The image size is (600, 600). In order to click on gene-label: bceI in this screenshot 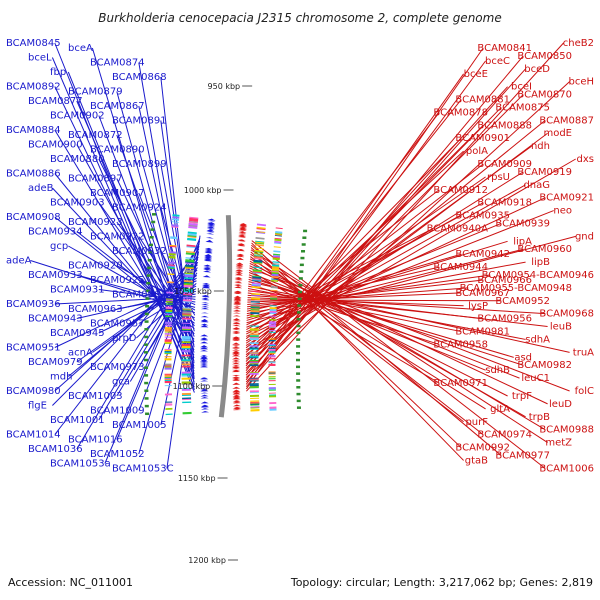, I will do `click(521, 87)`.